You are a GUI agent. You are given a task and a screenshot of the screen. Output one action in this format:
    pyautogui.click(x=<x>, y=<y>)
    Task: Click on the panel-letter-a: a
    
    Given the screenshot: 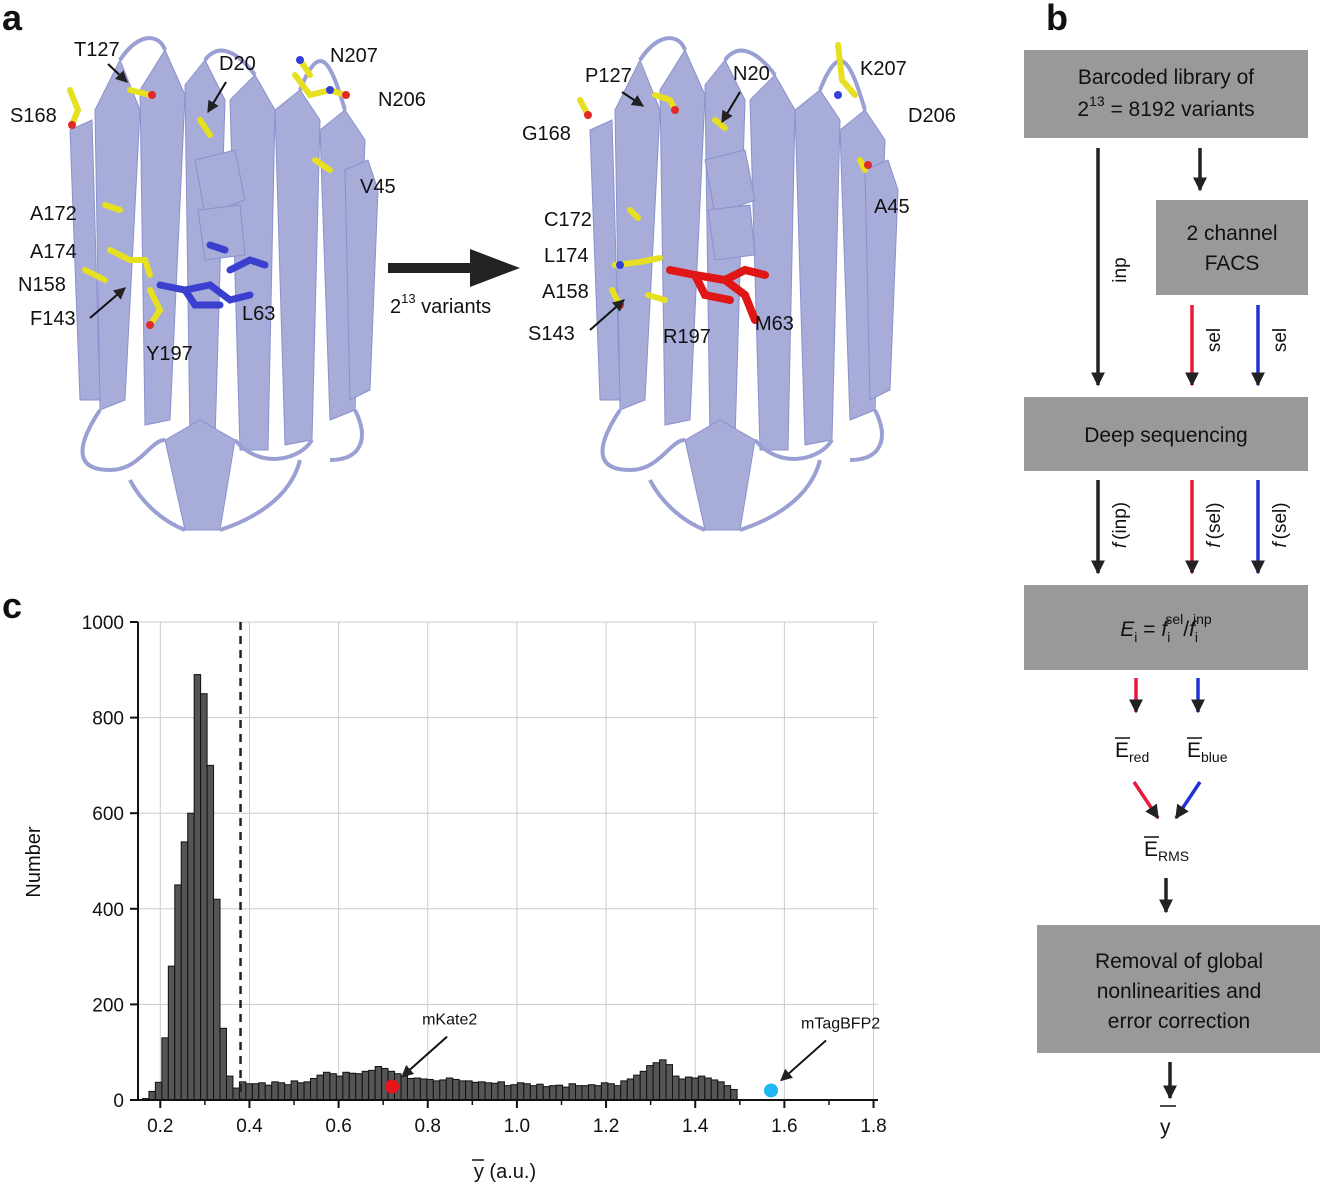 What is the action you would take?
    pyautogui.click(x=12, y=19)
    